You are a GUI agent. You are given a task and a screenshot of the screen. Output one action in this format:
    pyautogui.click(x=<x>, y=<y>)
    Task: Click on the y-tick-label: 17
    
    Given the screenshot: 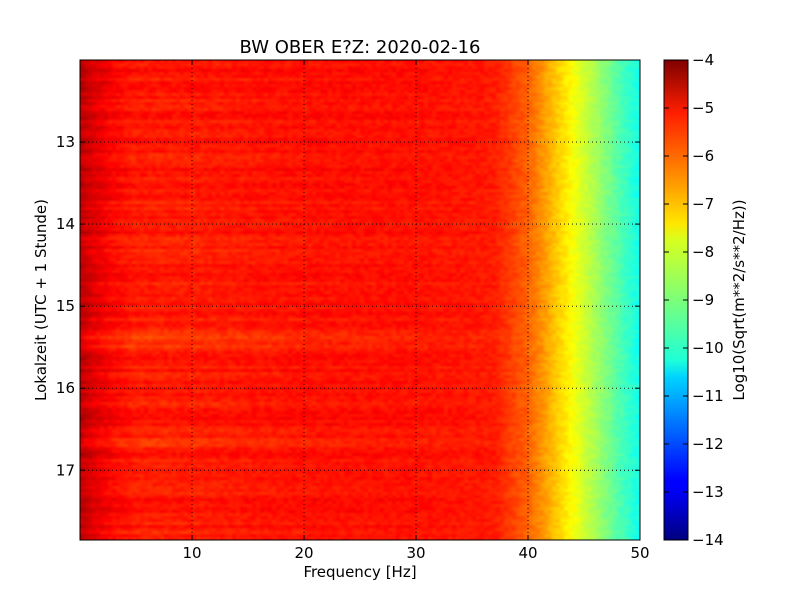 What is the action you would take?
    pyautogui.click(x=65, y=470)
    